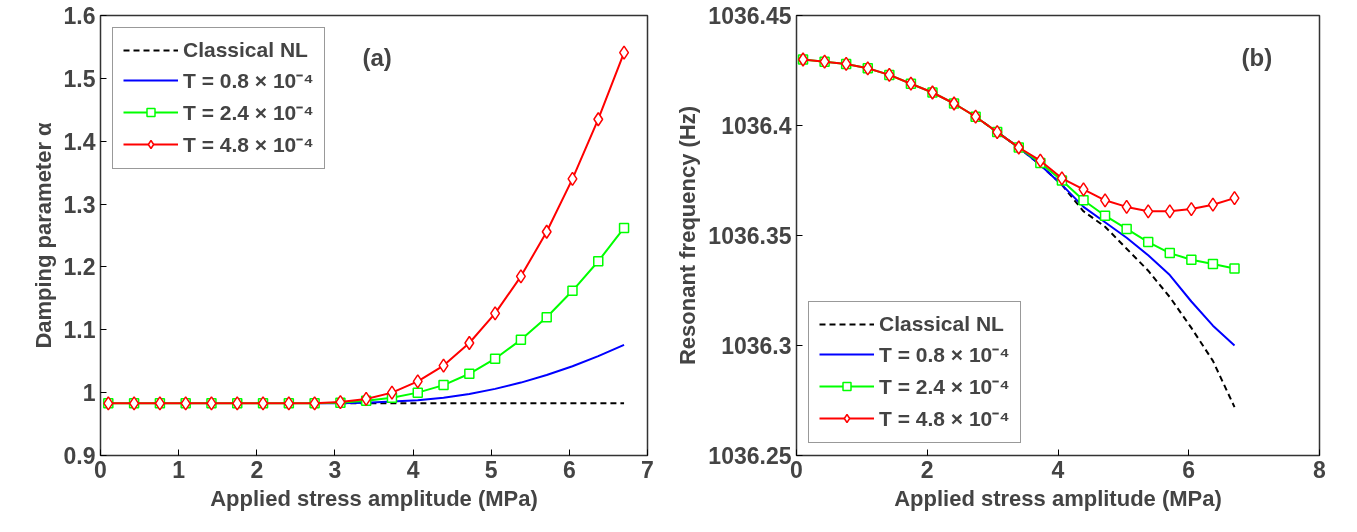 The width and height of the screenshot is (1357, 532). Describe the element at coordinates (756, 126) in the screenshot. I see `y-tick-label: 1036.4` at that location.